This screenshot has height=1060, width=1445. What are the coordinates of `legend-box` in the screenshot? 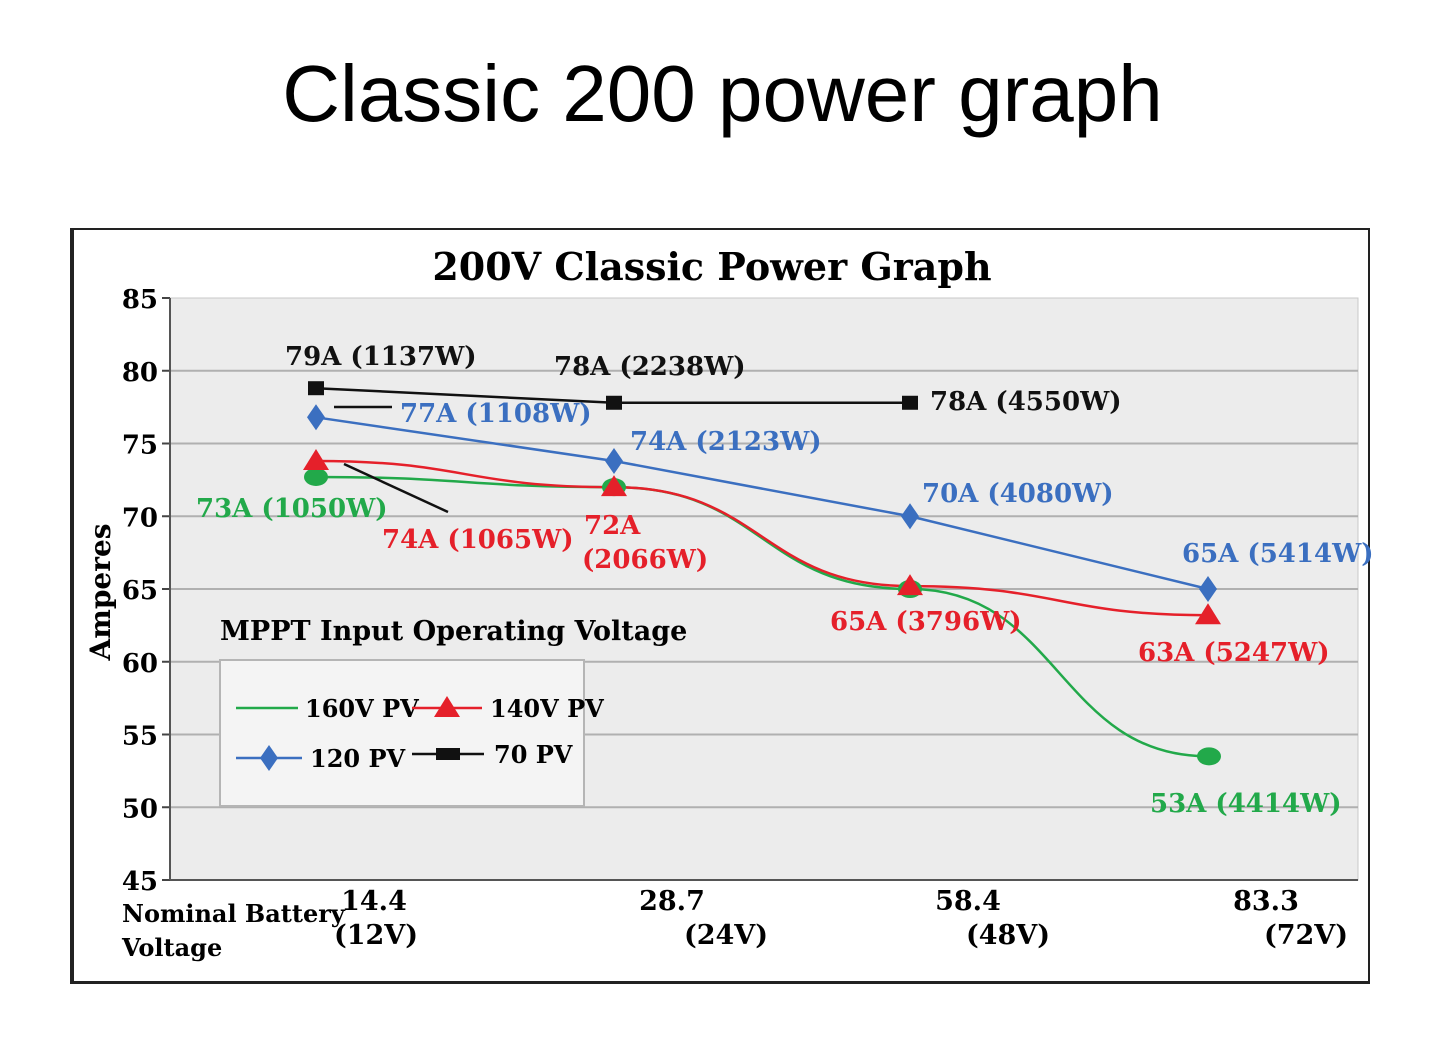 It's located at (402, 733).